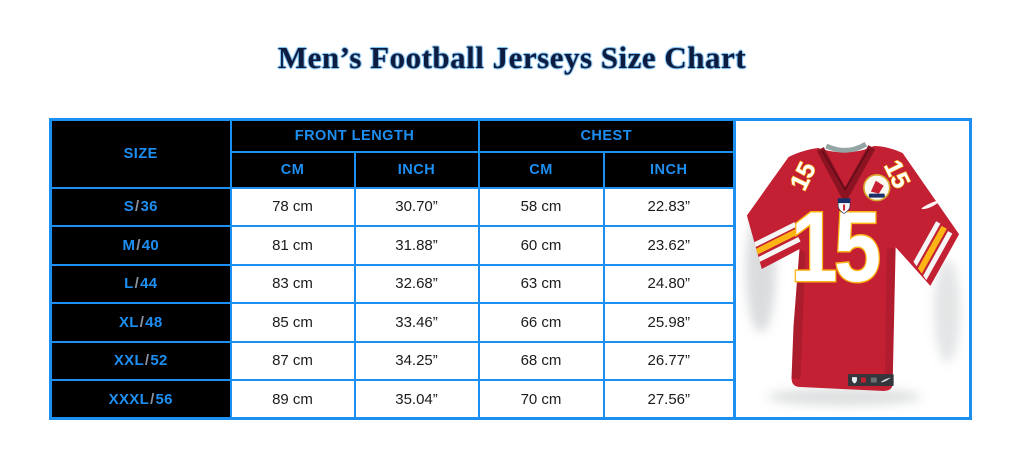  I want to click on size-label: L/44, so click(140, 283).